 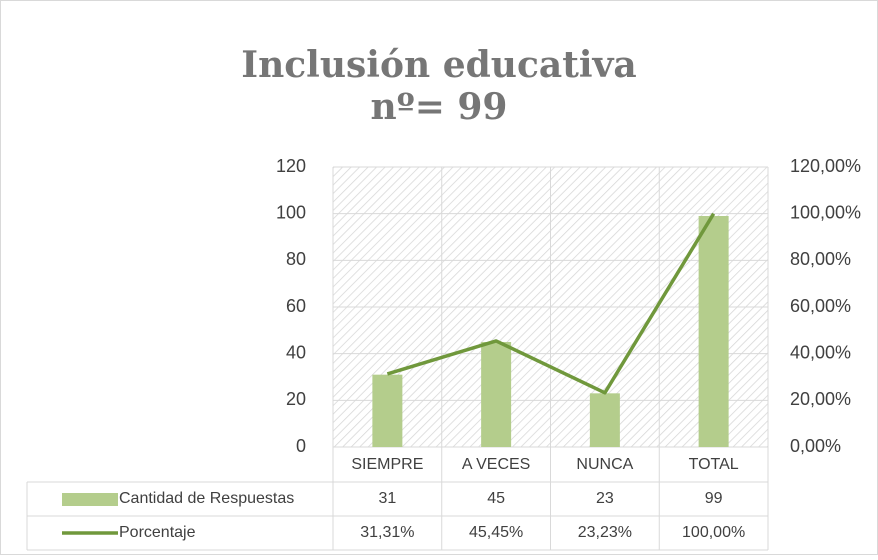 I want to click on table-value: 100,00%, so click(x=713, y=532).